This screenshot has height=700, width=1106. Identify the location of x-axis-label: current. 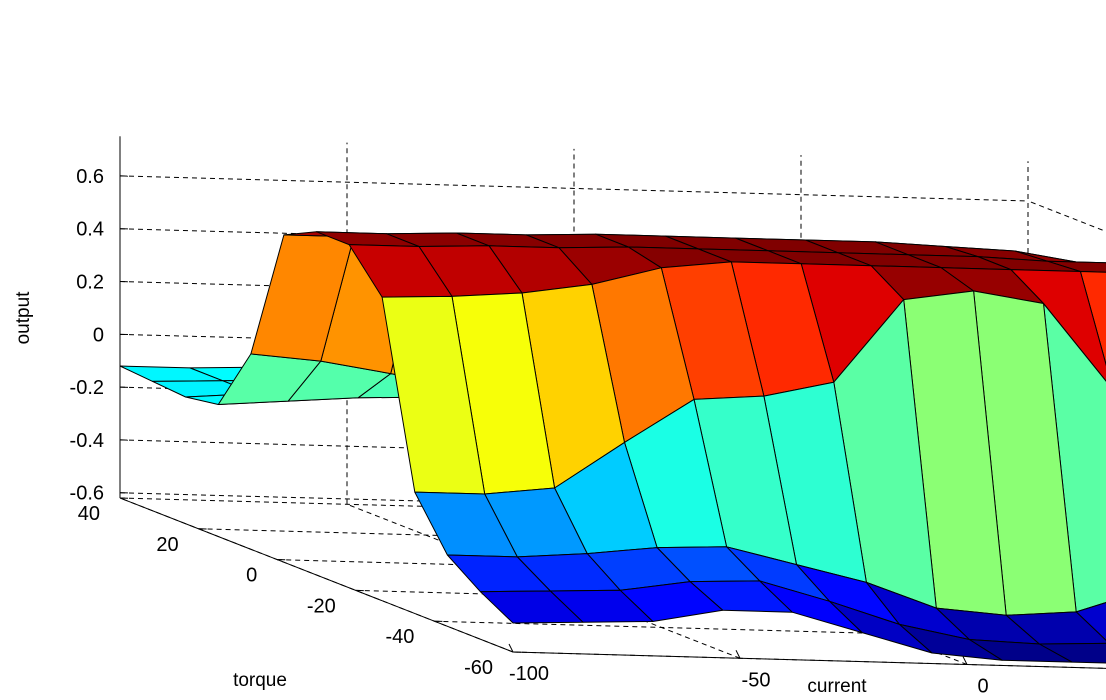
(837, 686).